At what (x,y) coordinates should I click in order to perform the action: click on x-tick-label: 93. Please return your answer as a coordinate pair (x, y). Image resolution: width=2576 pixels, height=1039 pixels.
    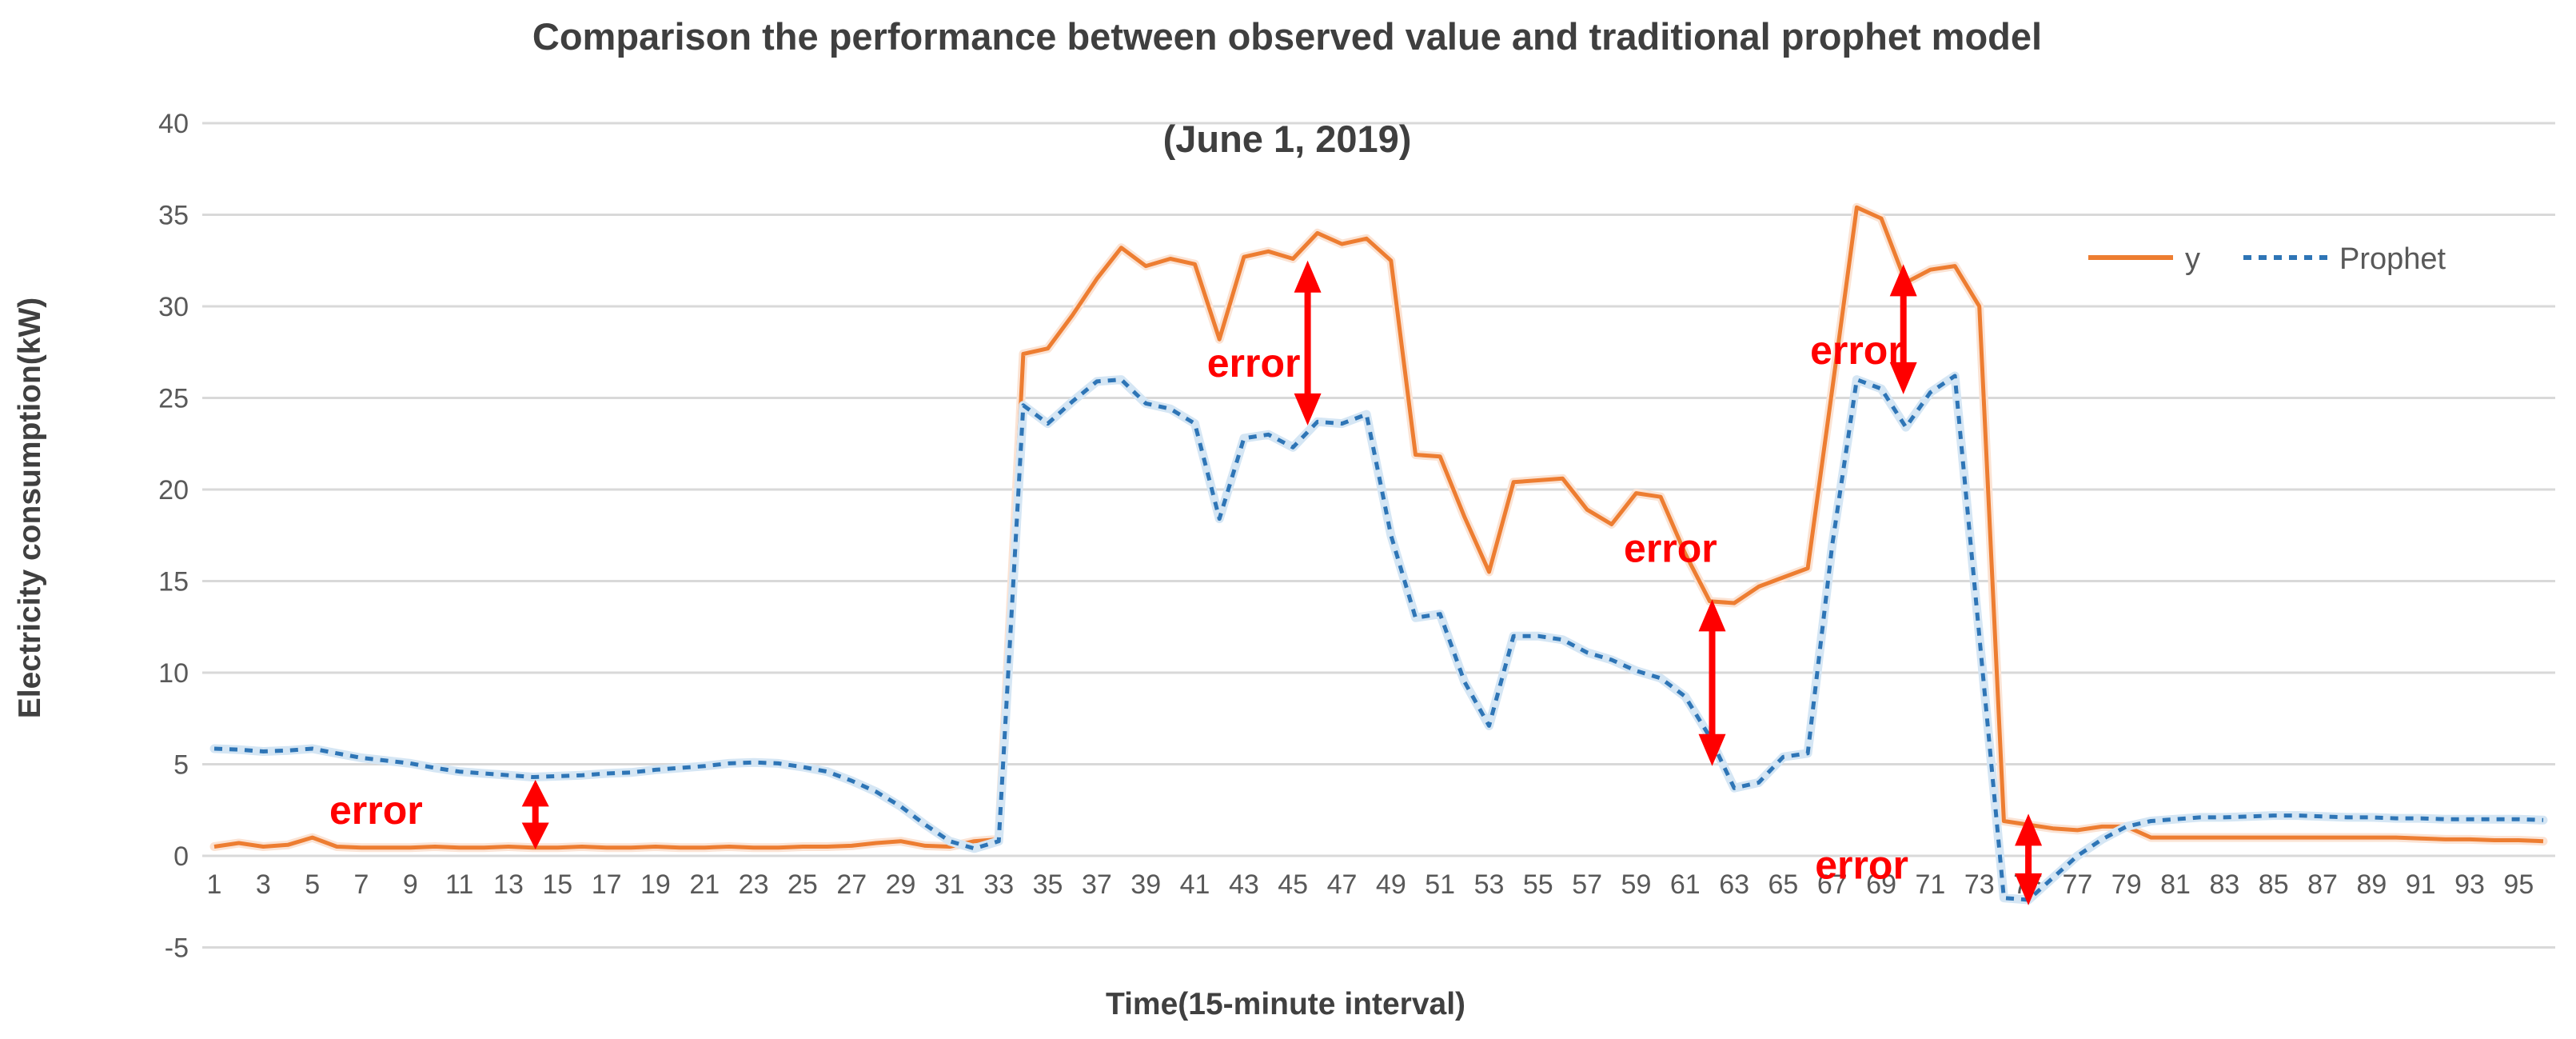
    Looking at the image, I should click on (2469, 884).